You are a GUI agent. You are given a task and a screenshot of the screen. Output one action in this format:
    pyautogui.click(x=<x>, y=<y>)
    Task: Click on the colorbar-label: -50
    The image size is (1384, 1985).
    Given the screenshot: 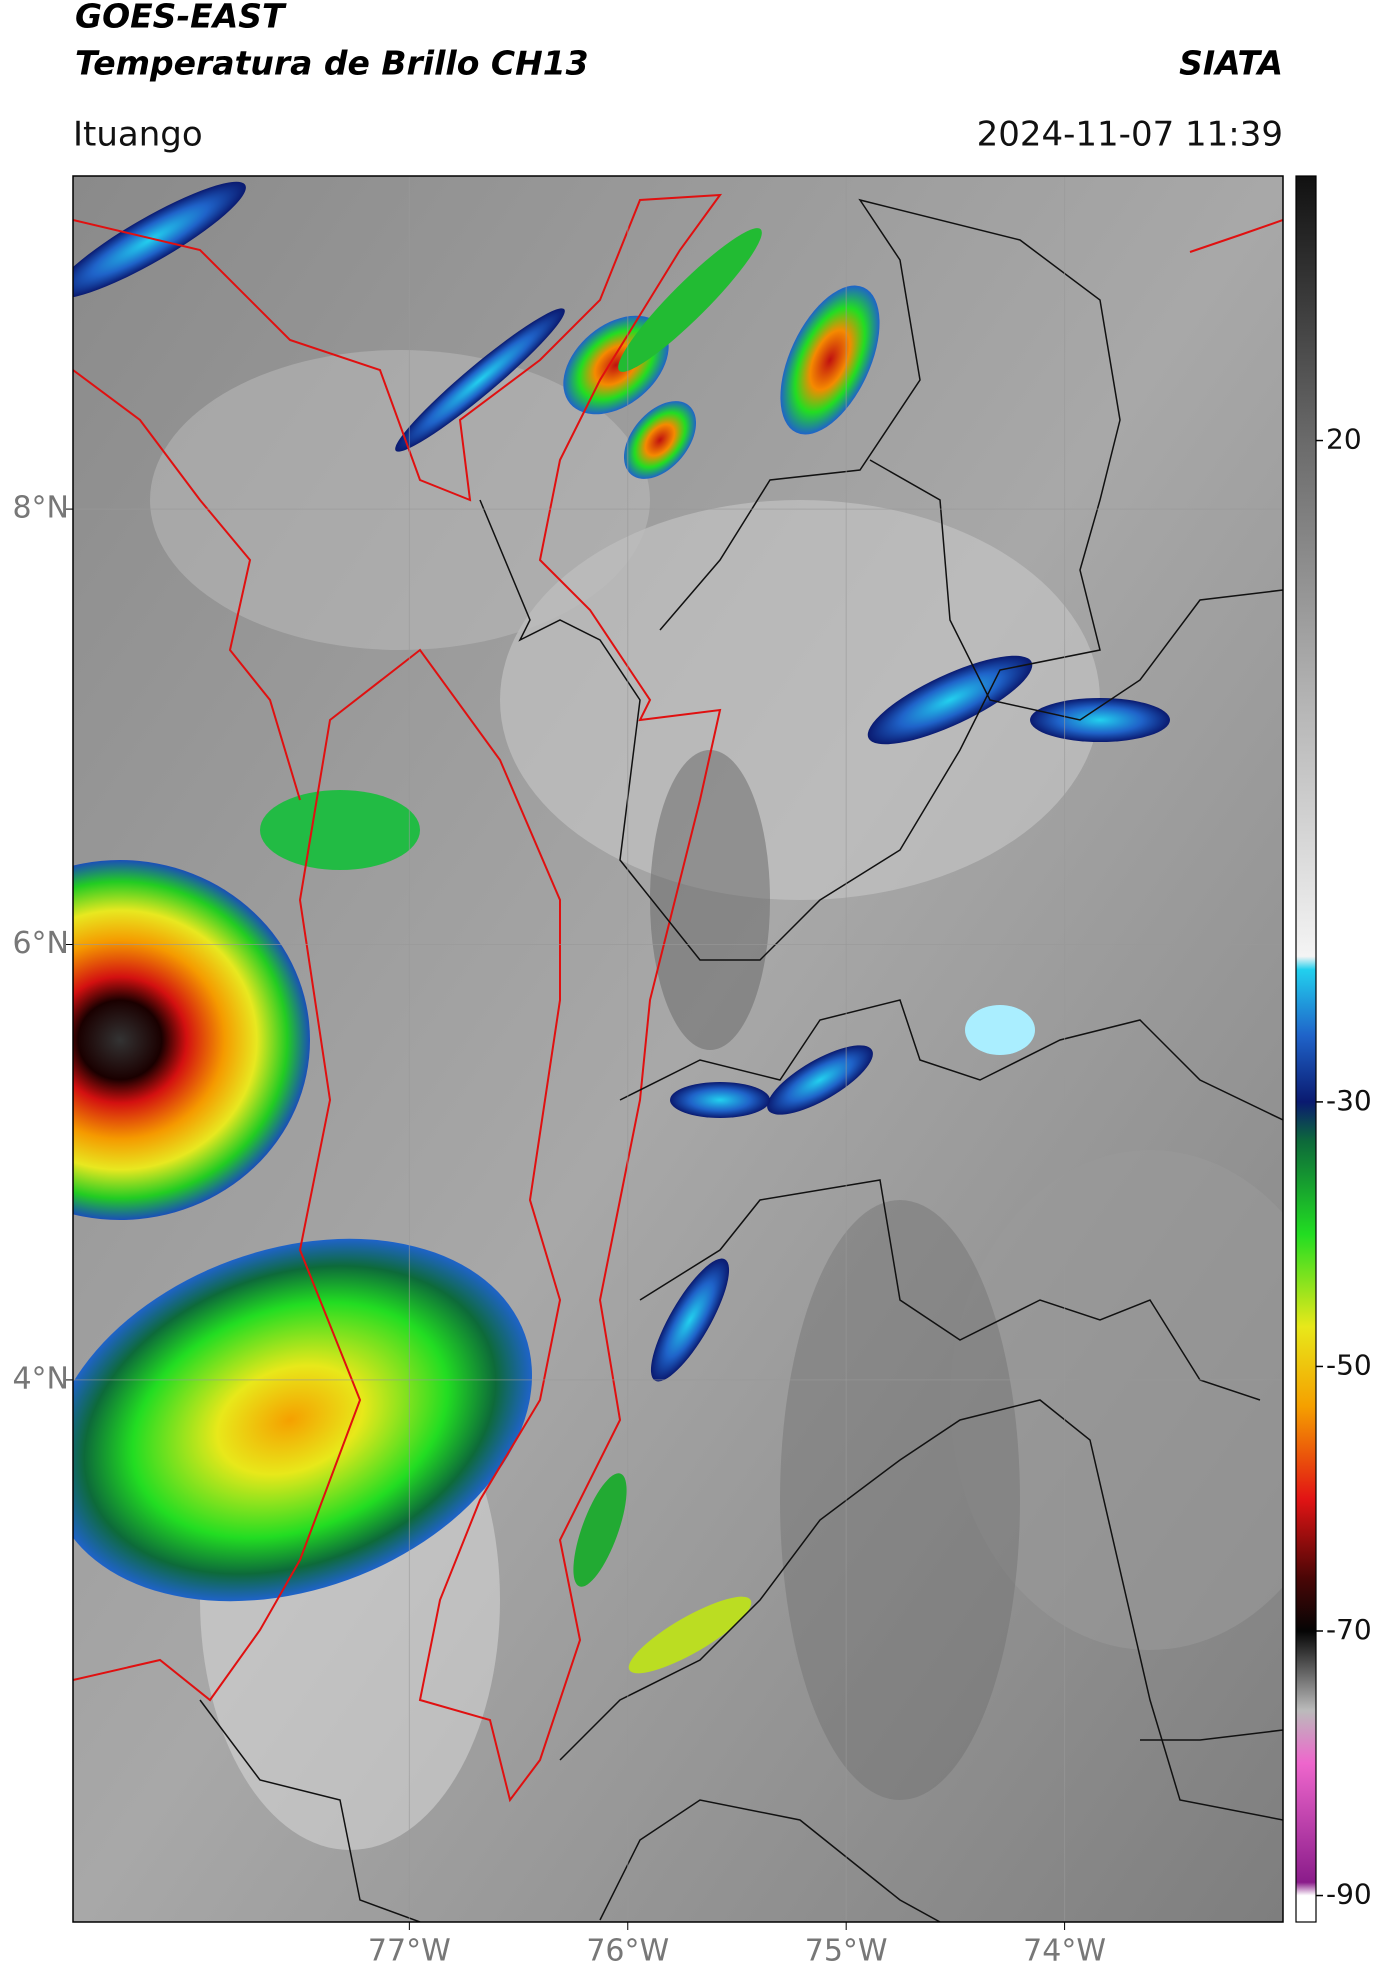 What is the action you would take?
    pyautogui.click(x=1349, y=1364)
    